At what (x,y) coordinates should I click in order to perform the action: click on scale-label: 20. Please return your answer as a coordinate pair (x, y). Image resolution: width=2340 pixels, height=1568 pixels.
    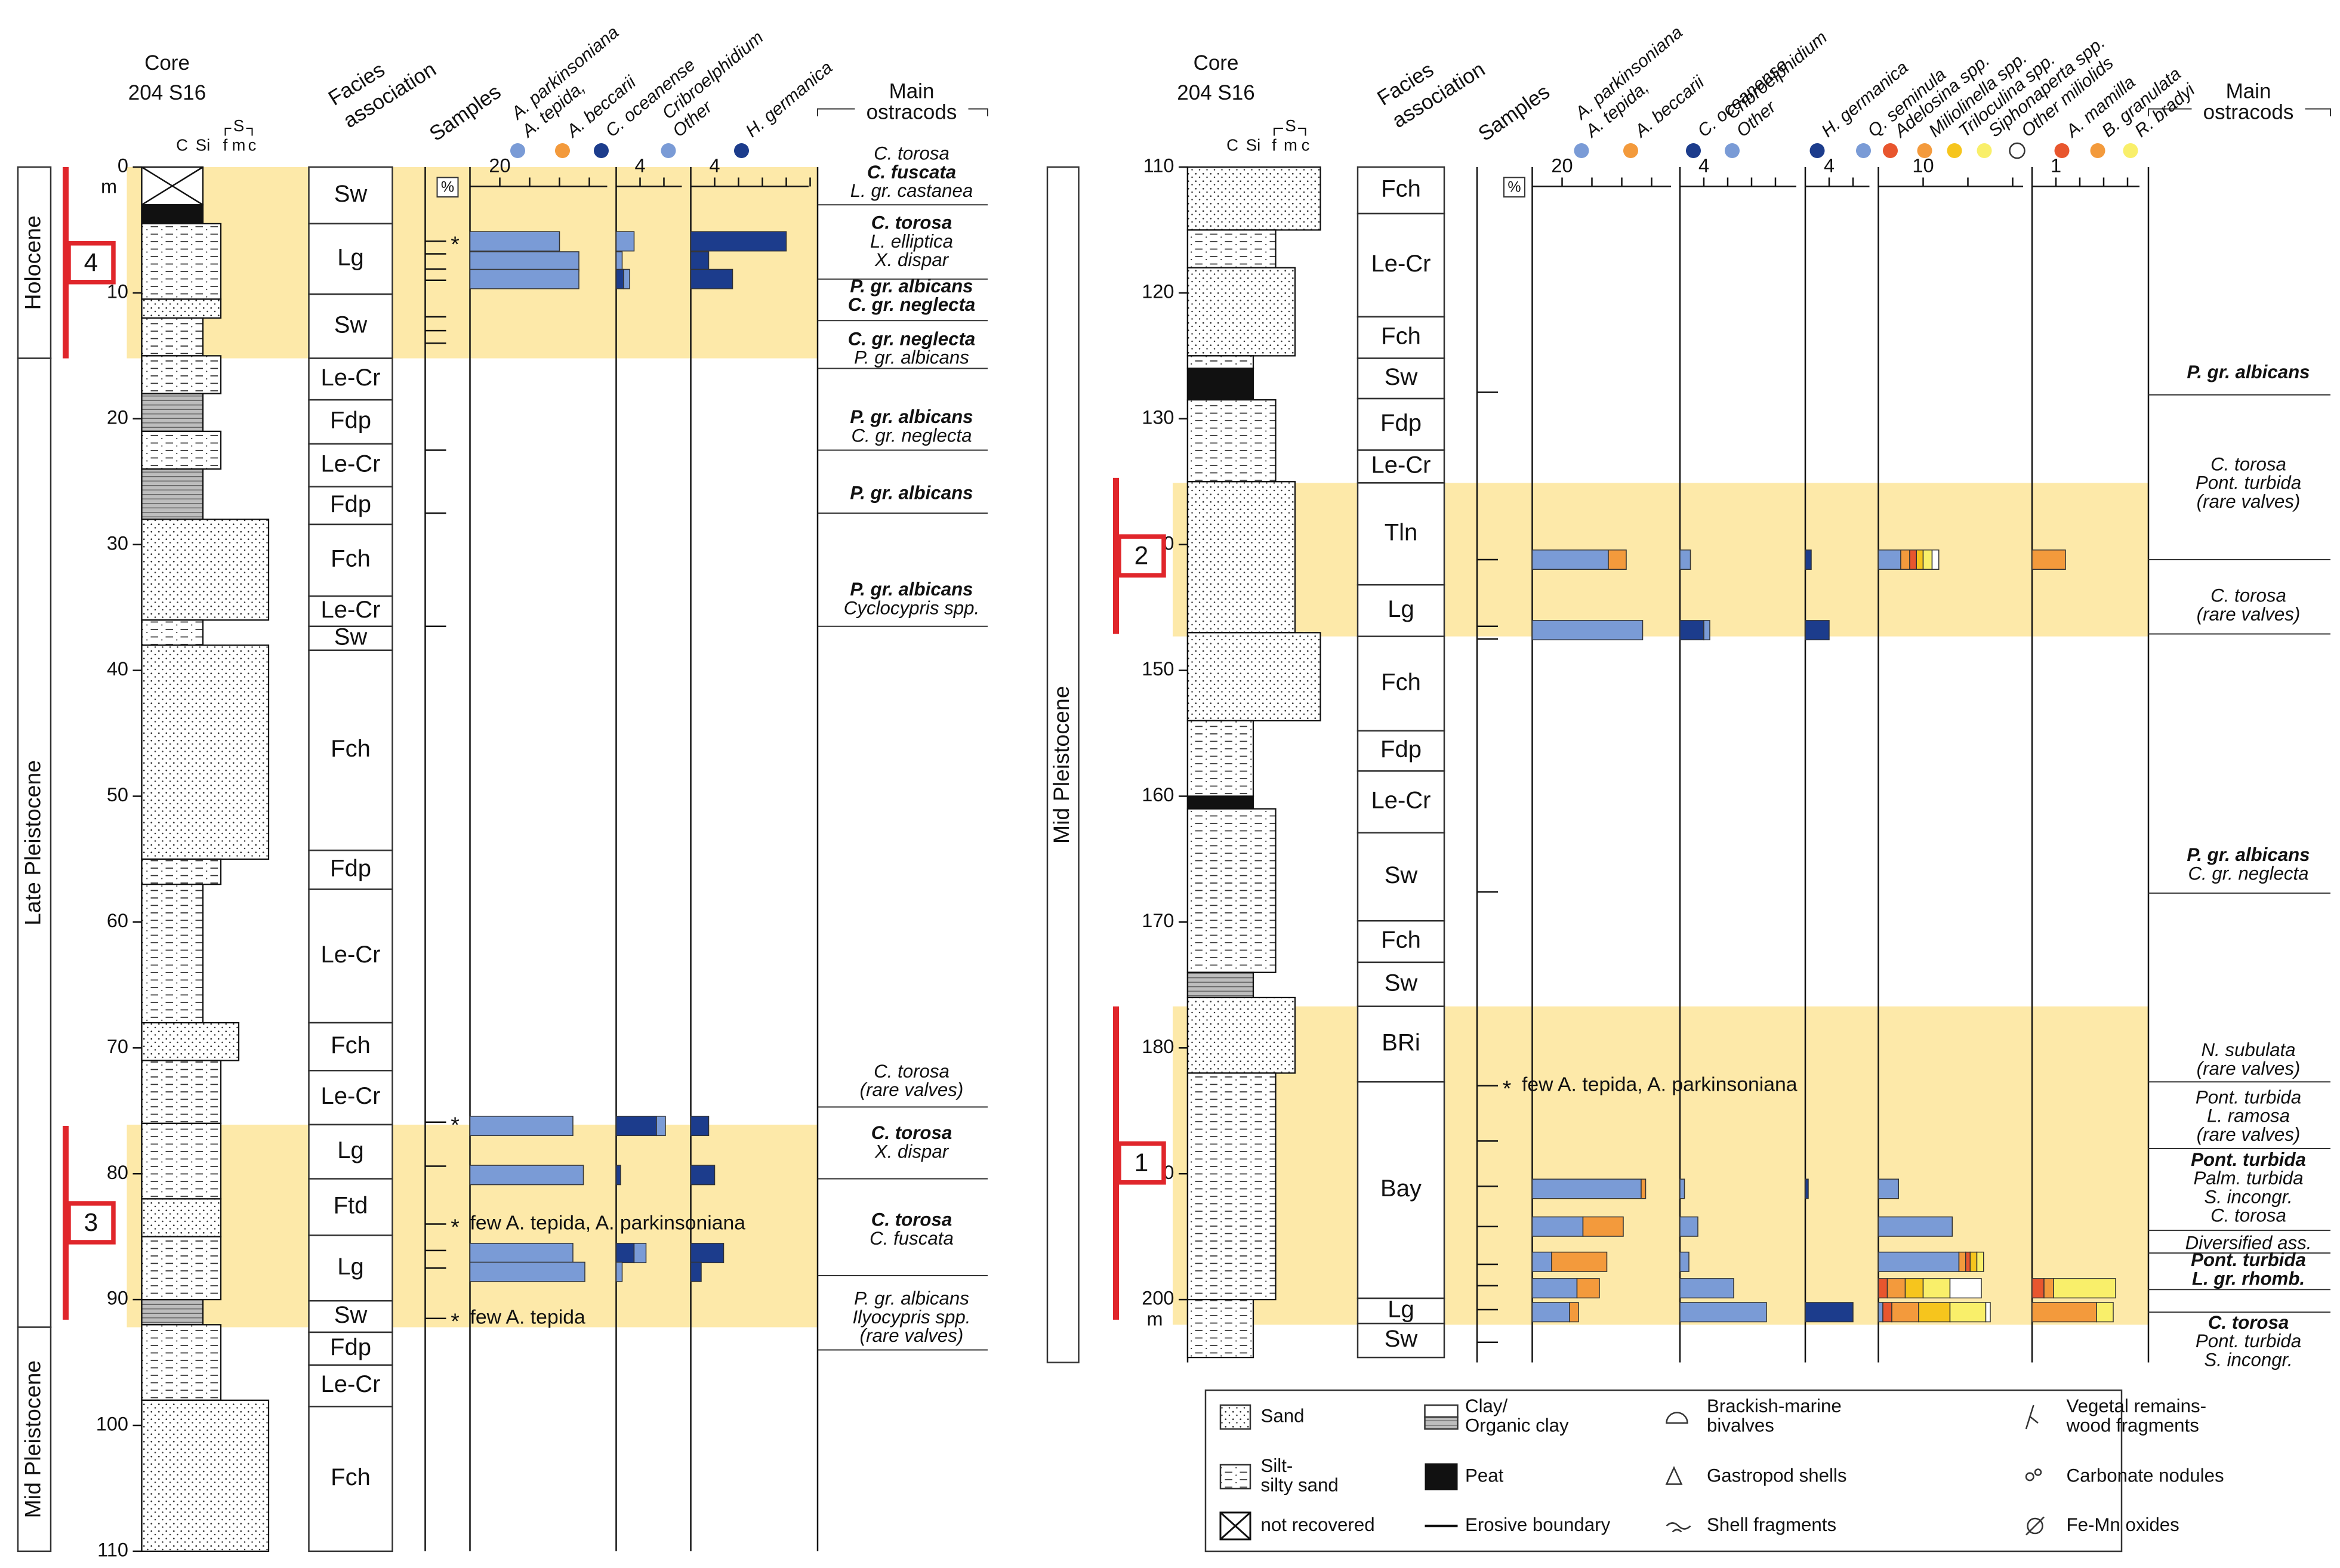
    Looking at the image, I should click on (499, 166).